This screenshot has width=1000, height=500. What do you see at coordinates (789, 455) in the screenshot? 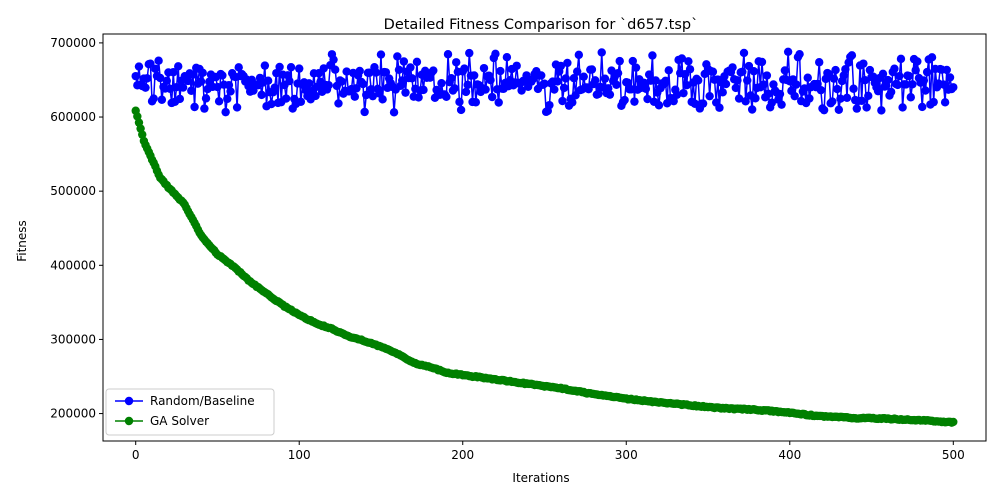
I see `x-tick-label: 400` at bounding box center [789, 455].